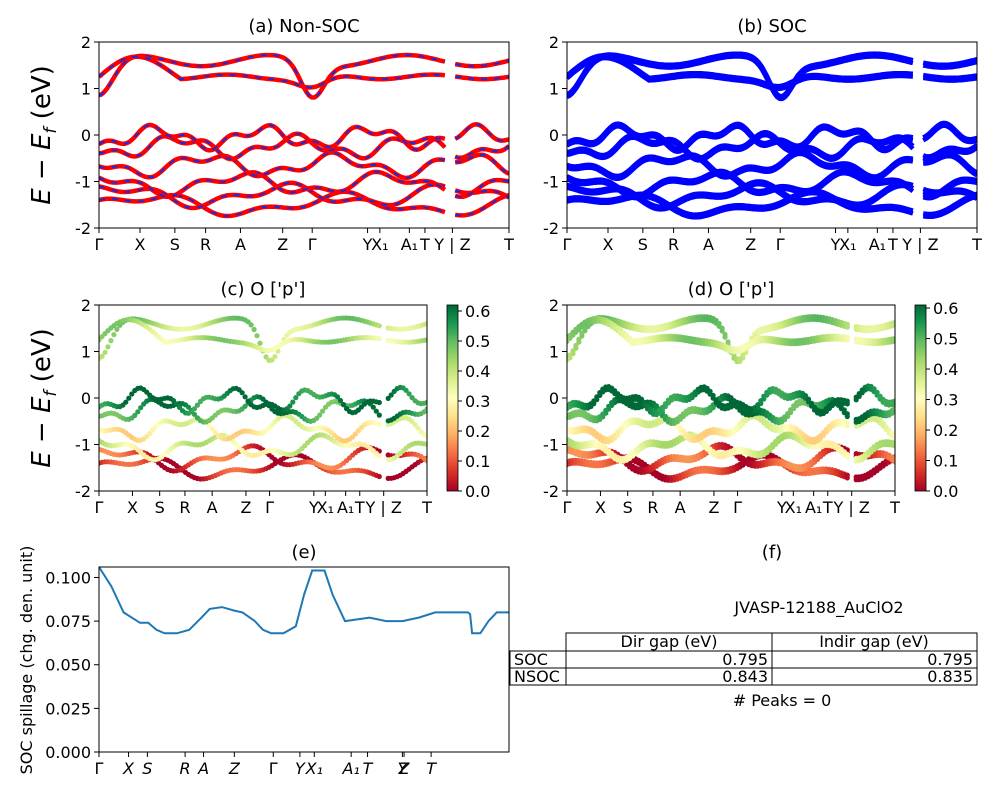  What do you see at coordinates (184, 507) in the screenshot?
I see `pc-xtick-label: R` at bounding box center [184, 507].